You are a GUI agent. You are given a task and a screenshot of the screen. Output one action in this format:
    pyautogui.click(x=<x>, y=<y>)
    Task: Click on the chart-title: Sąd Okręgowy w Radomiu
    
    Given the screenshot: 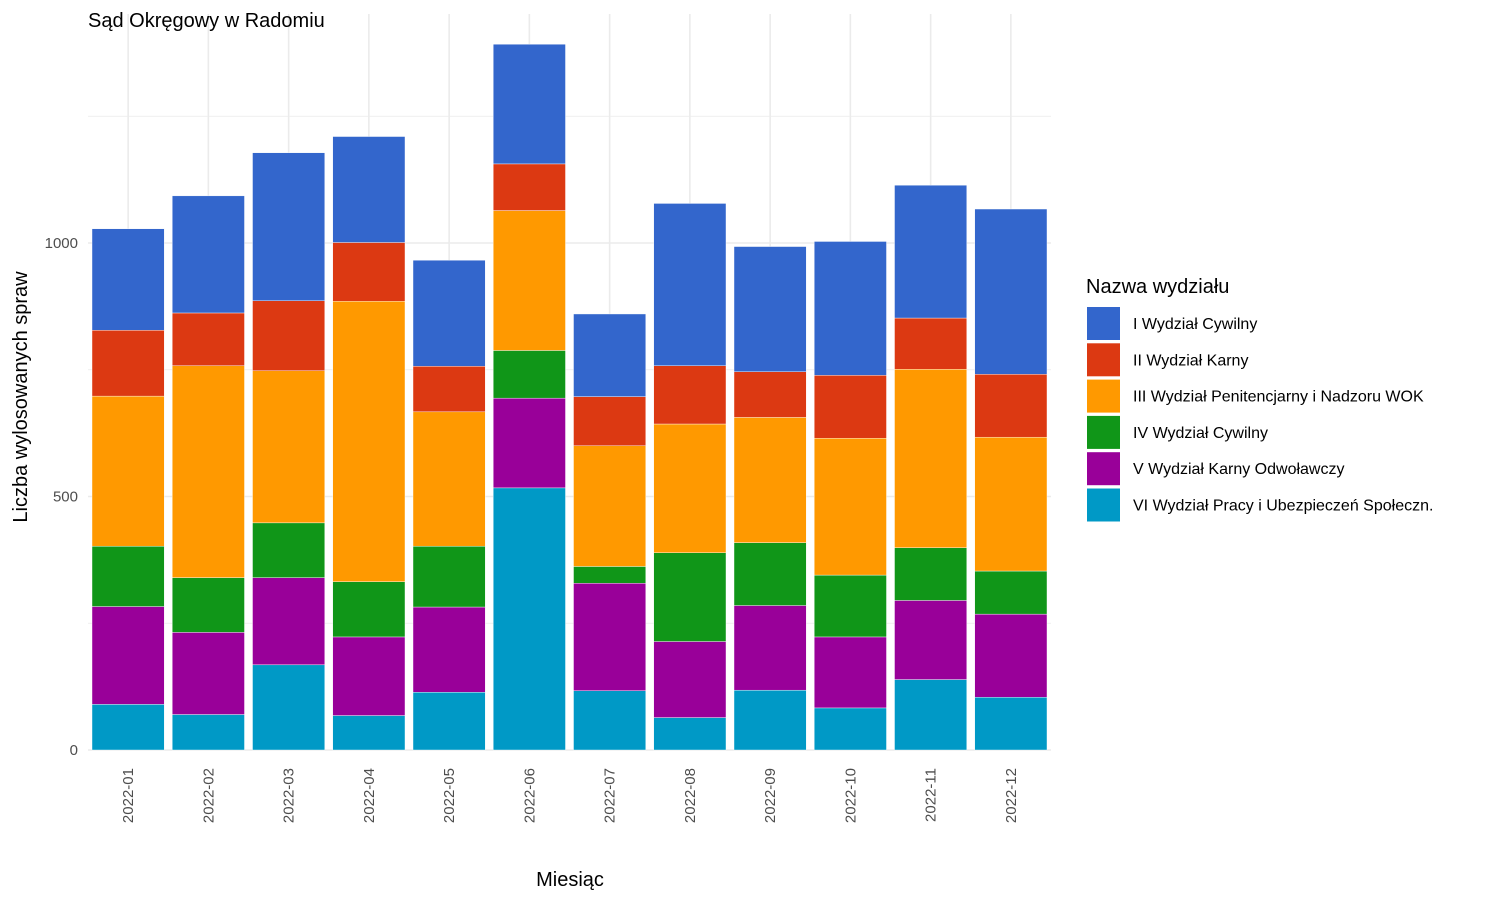 What is the action you would take?
    pyautogui.click(x=206, y=21)
    